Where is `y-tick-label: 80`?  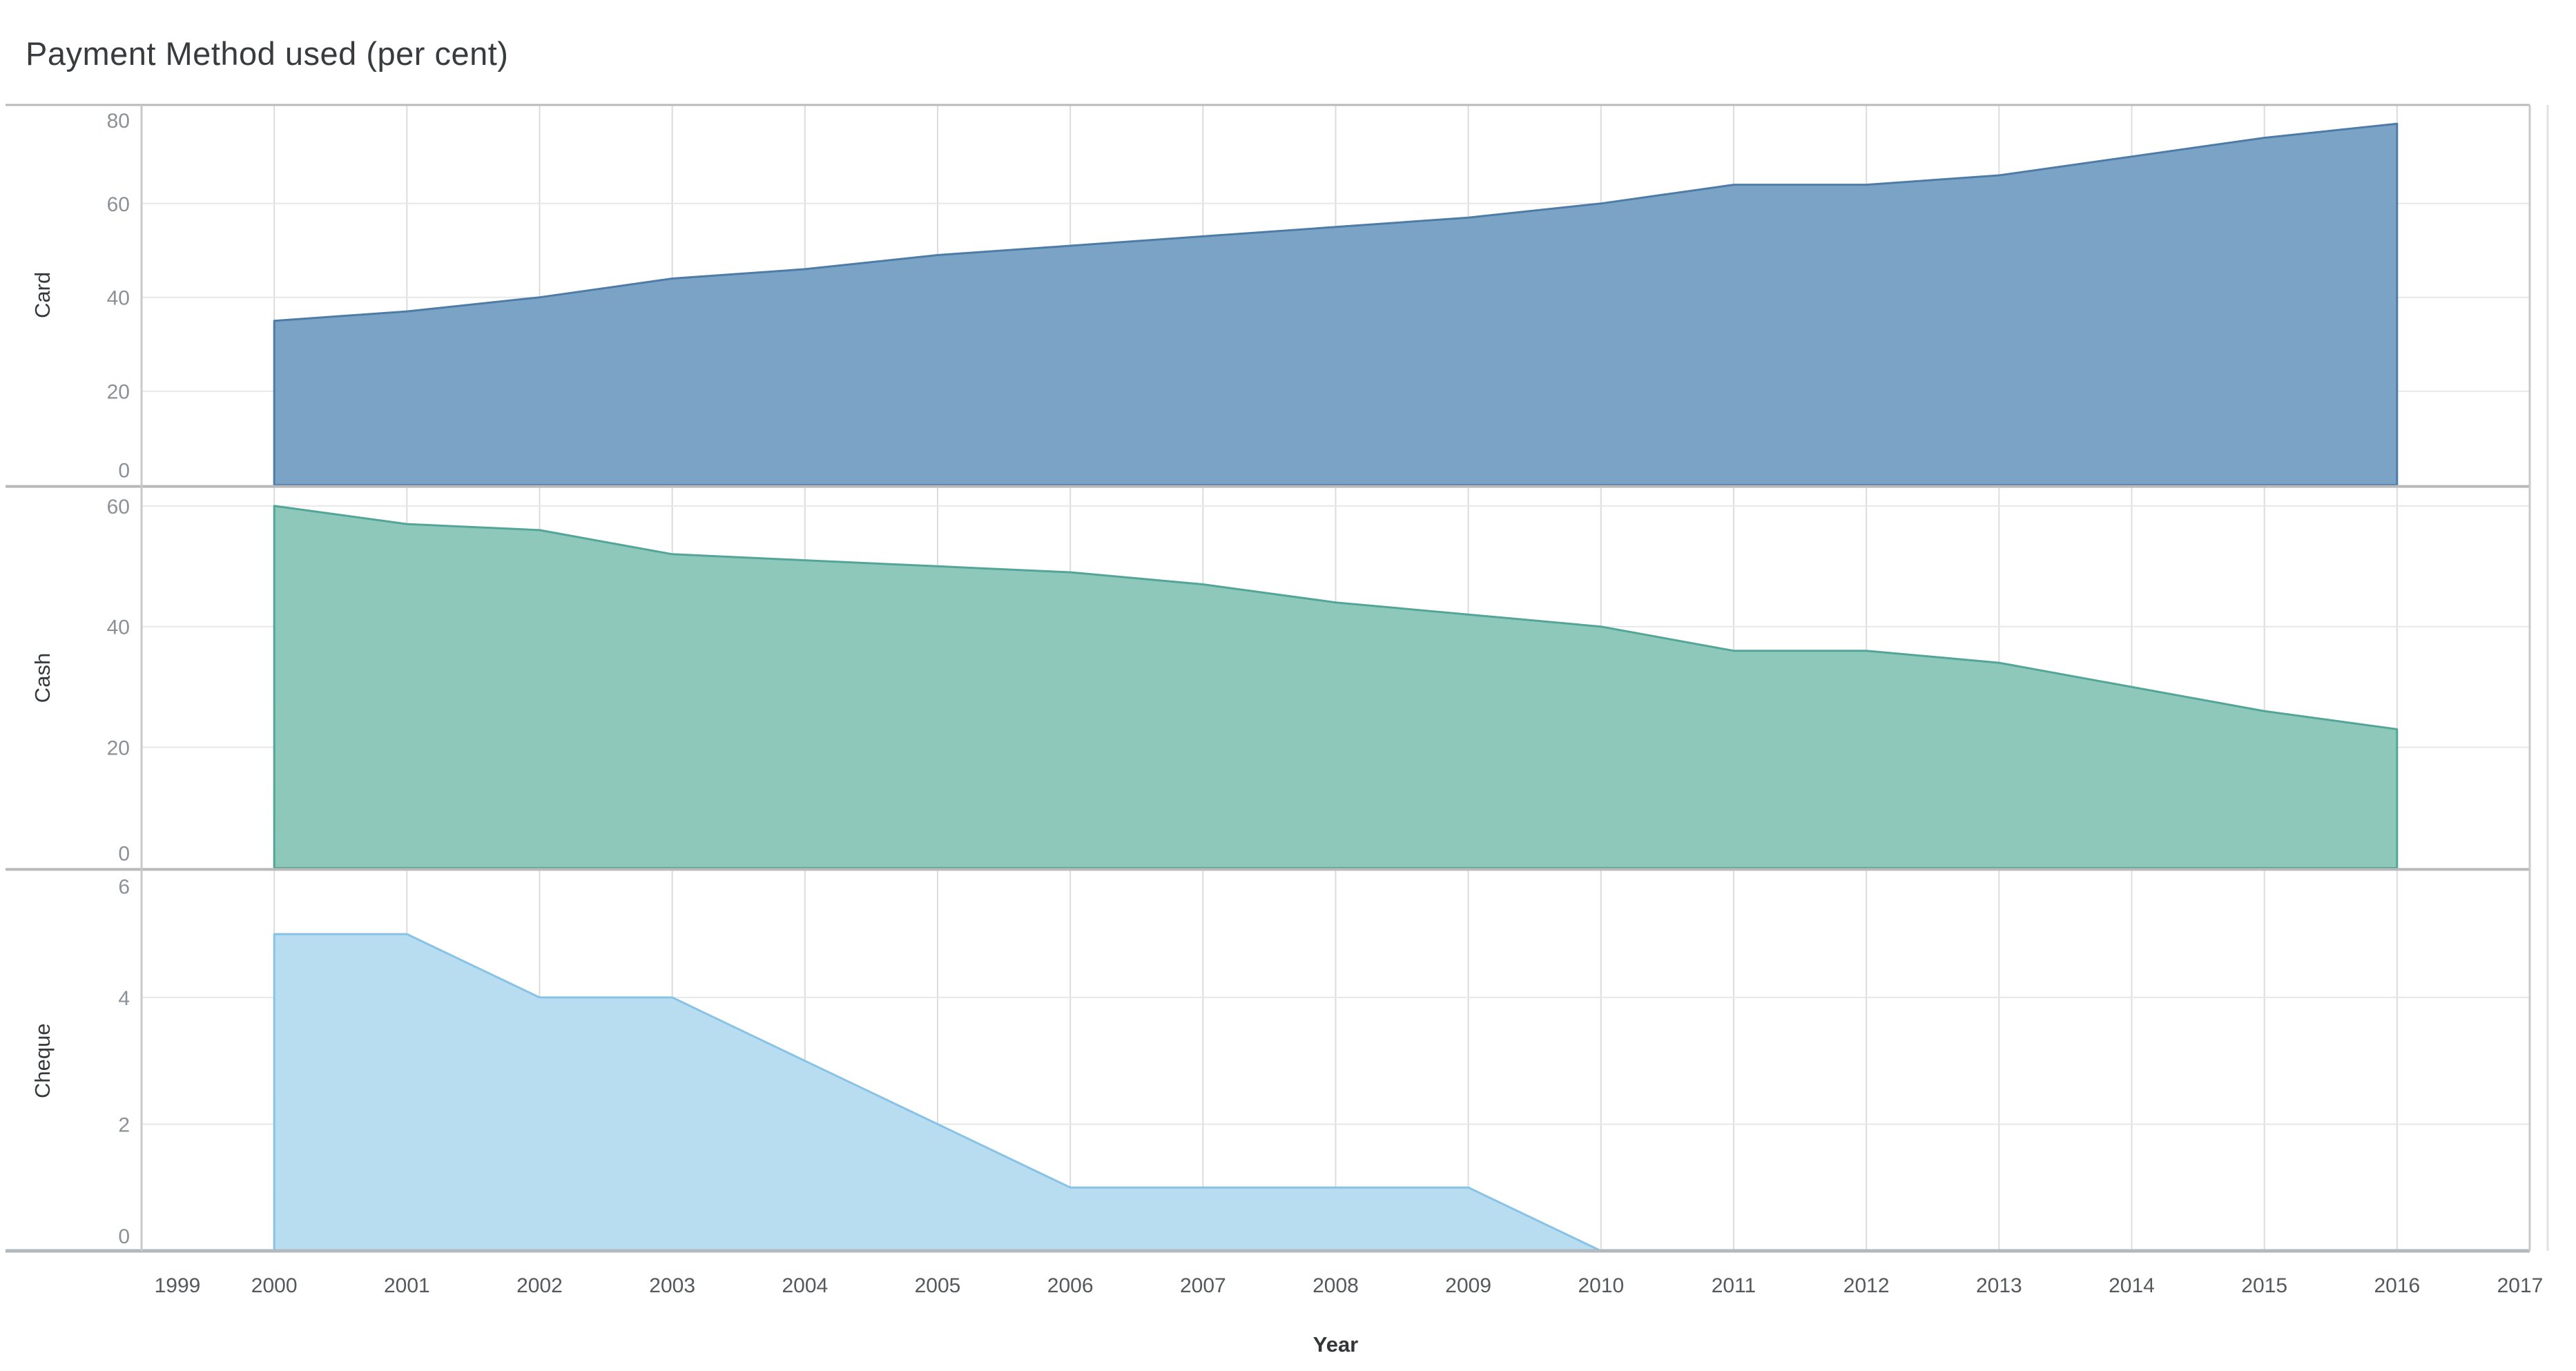 y-tick-label: 80 is located at coordinates (119, 121).